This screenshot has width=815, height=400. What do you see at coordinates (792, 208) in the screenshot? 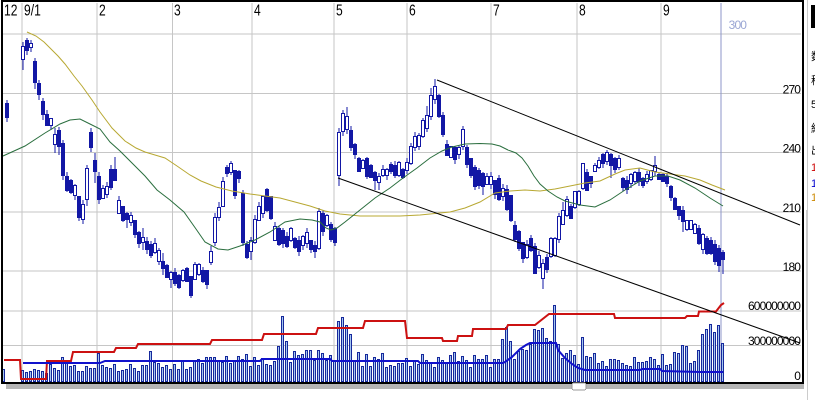
I see `svg-text: 210` at bounding box center [792, 208].